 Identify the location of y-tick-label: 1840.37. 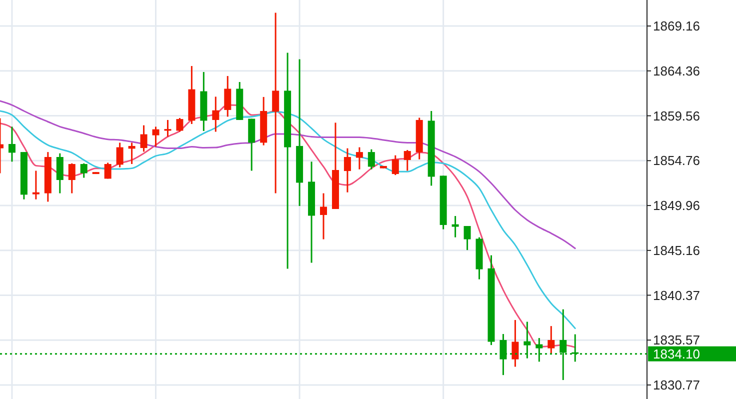
(676, 295).